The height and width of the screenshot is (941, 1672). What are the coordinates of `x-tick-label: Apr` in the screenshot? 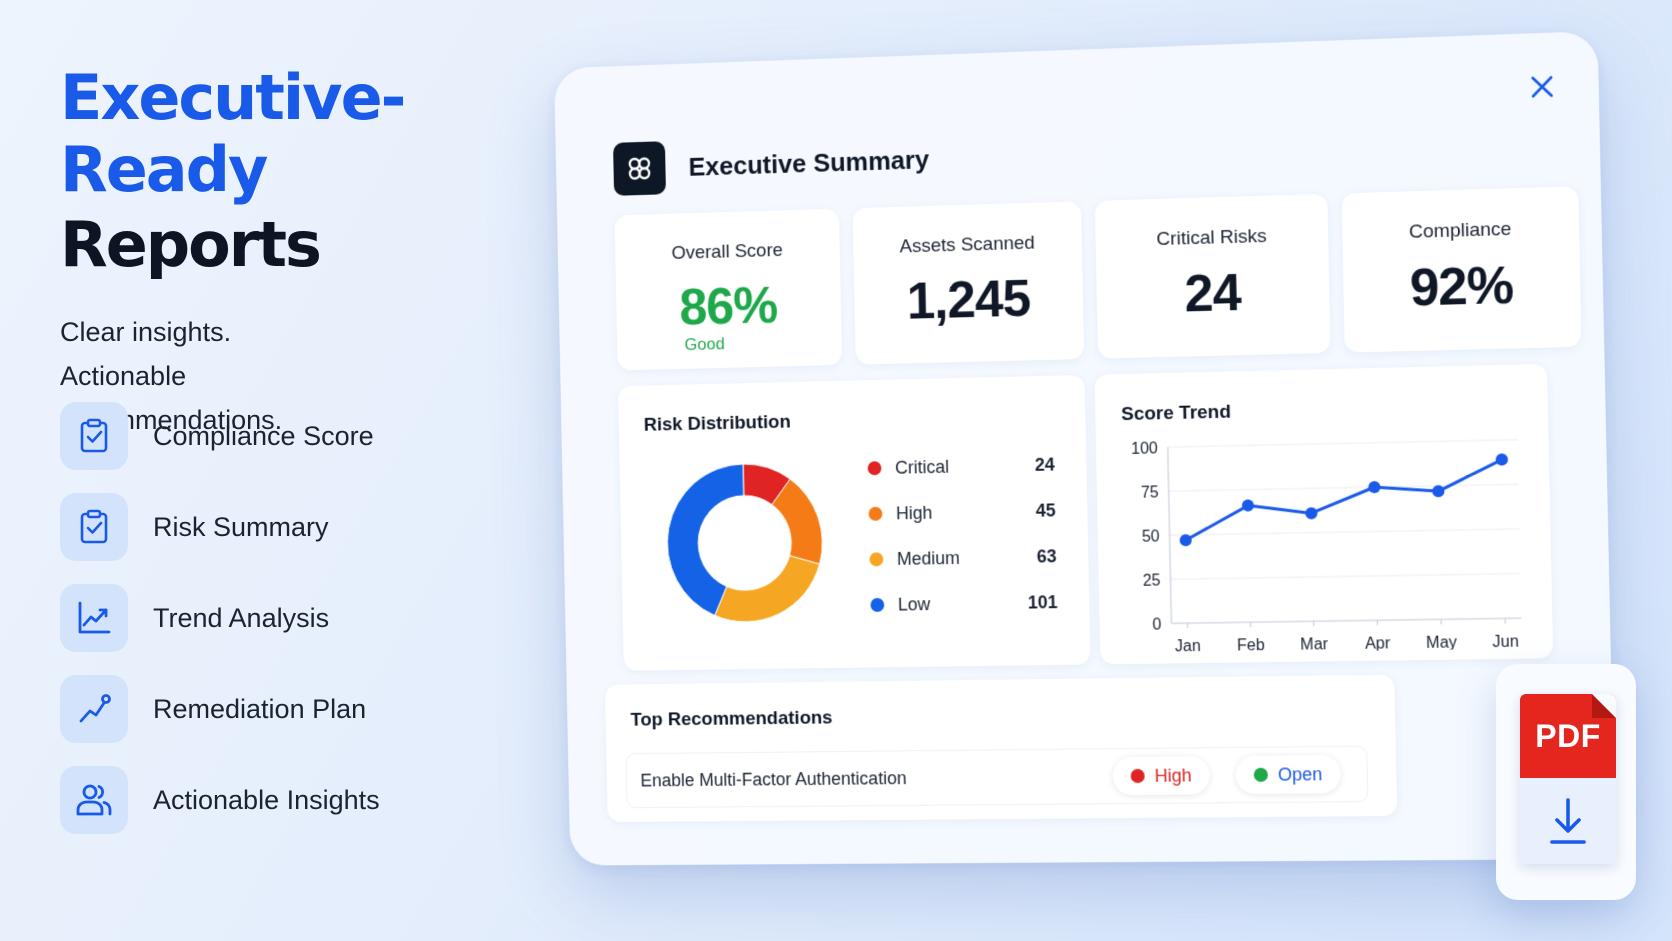 It's located at (1378, 644).